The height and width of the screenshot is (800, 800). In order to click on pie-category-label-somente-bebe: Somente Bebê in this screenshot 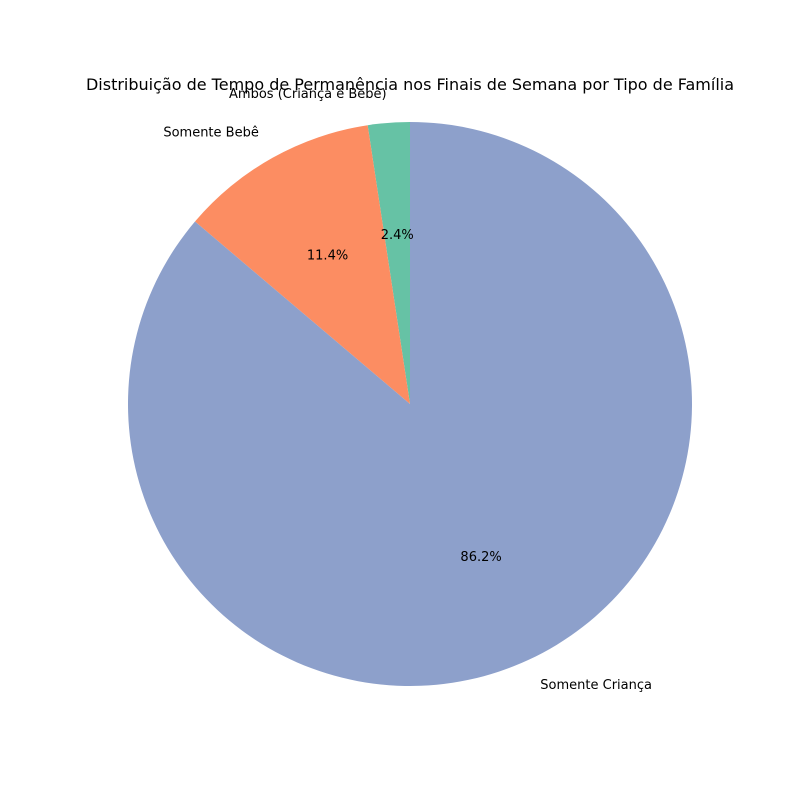, I will do `click(211, 133)`.